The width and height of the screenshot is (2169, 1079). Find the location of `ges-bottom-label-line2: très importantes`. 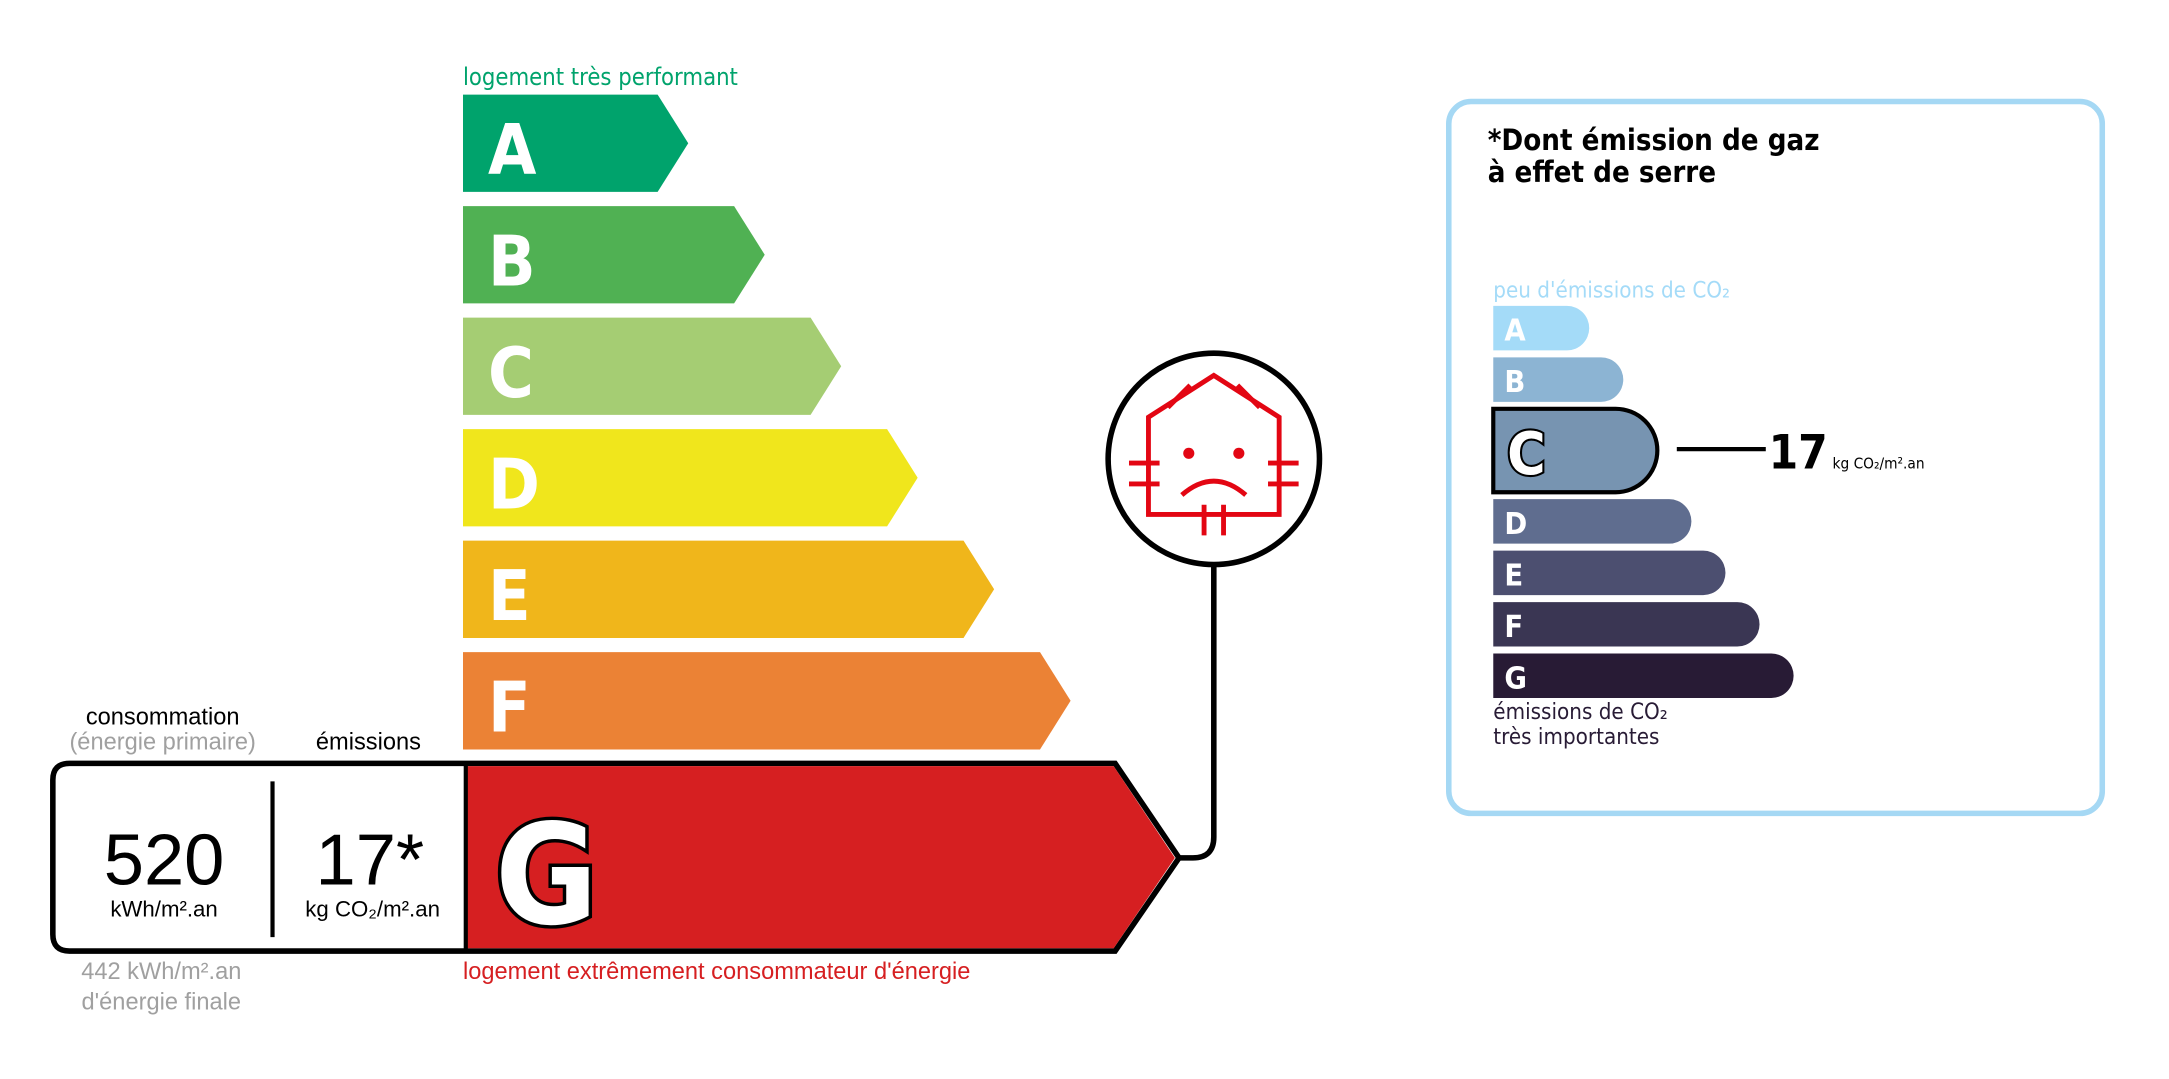

ges-bottom-label-line2: très importantes is located at coordinates (1576, 737).